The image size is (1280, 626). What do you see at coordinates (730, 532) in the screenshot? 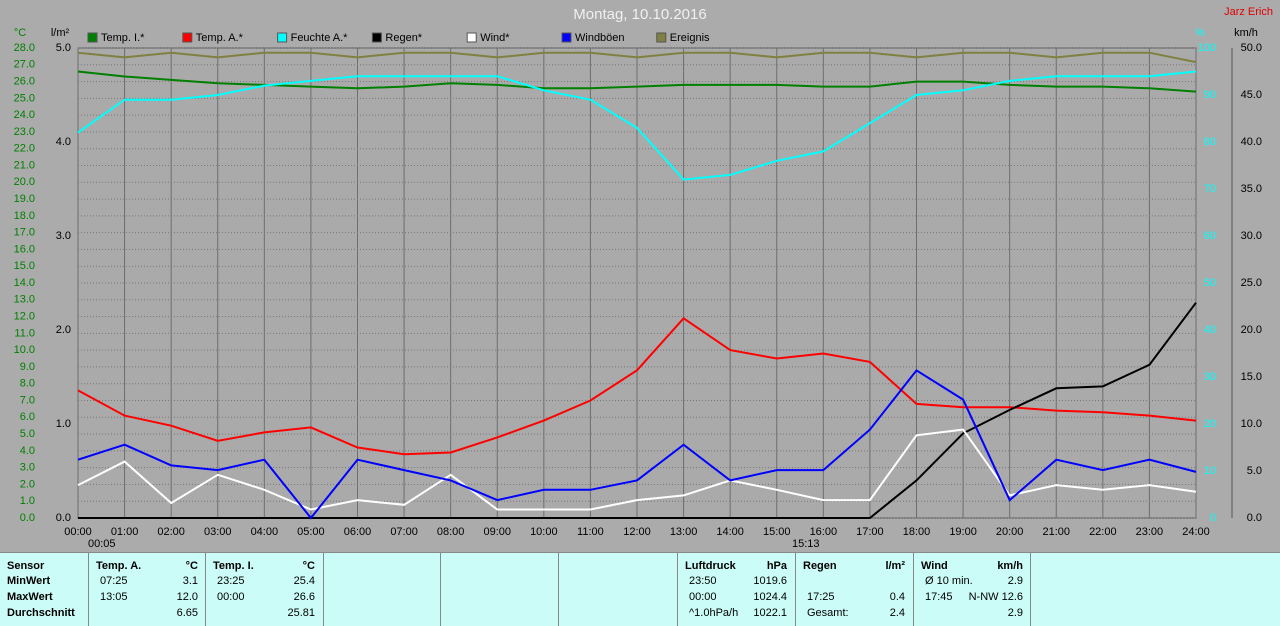
I see `x-tick-label: 14:00` at bounding box center [730, 532].